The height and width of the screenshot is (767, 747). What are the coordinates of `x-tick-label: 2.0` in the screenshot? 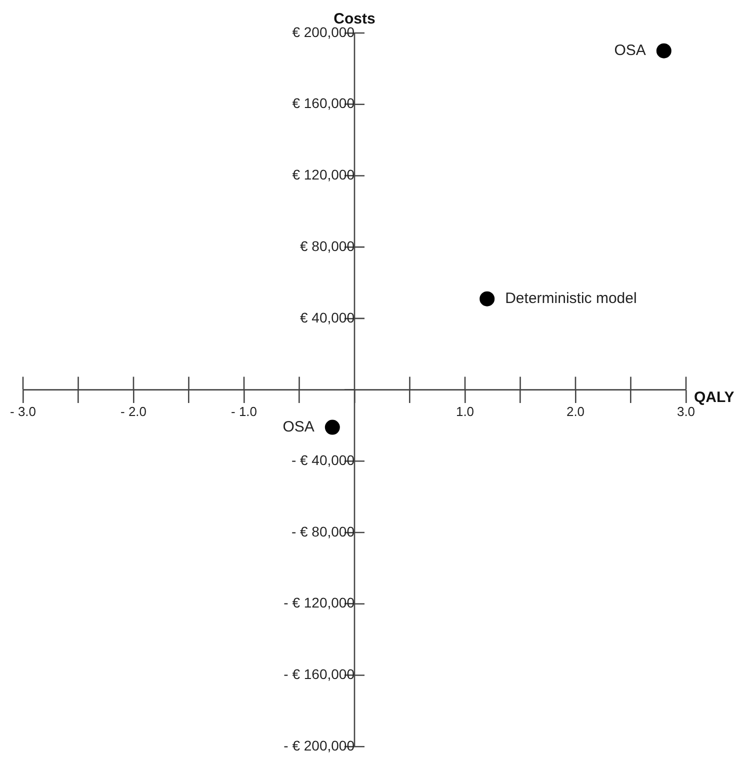 It's located at (575, 412).